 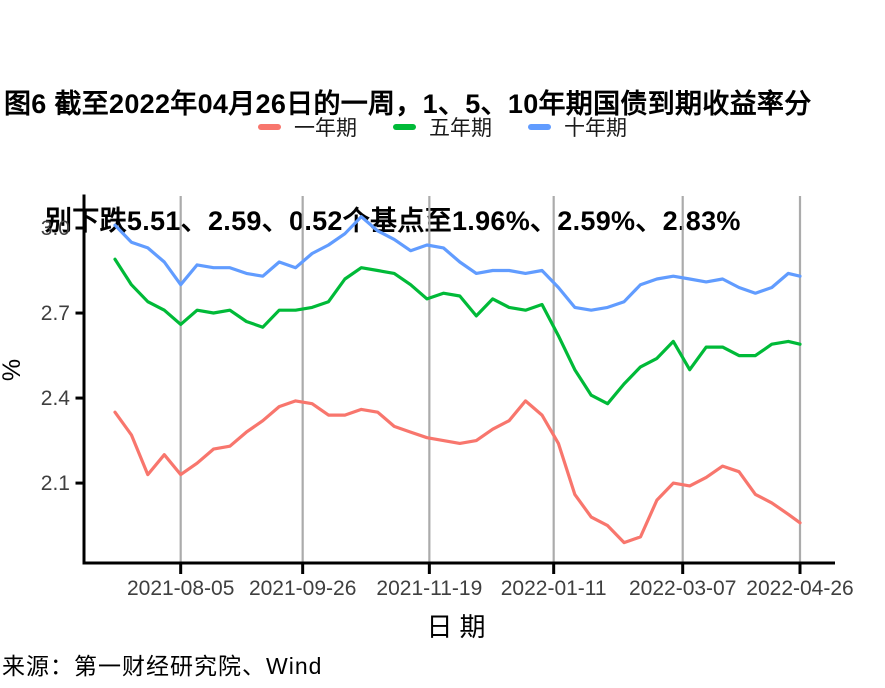 What do you see at coordinates (682, 588) in the screenshot?
I see `x-tick-label: 2022-03-07` at bounding box center [682, 588].